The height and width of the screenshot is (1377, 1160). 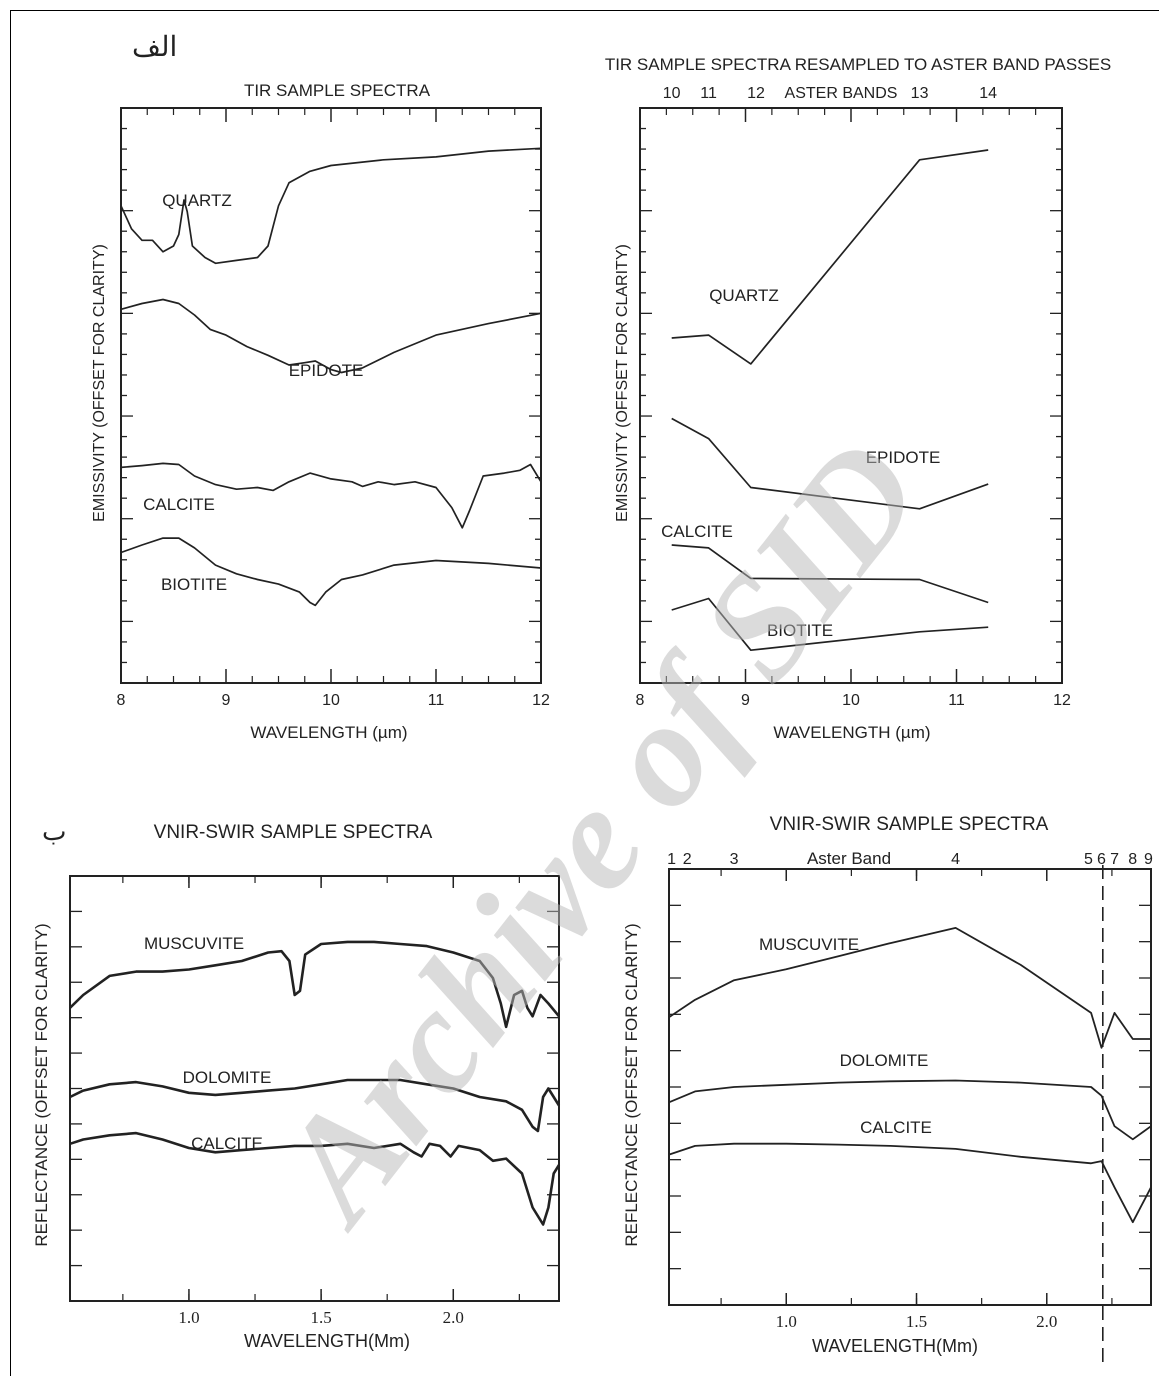 I want to click on chart2-label-epidote: EPIDOTE, so click(x=903, y=457).